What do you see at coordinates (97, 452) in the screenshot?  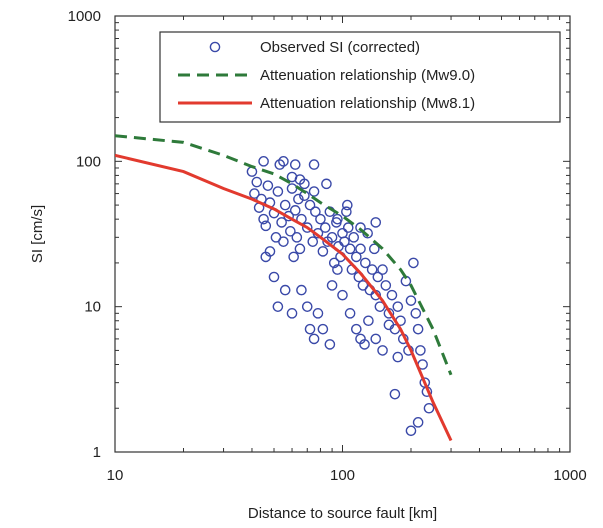 I see `y-tick-label: 1` at bounding box center [97, 452].